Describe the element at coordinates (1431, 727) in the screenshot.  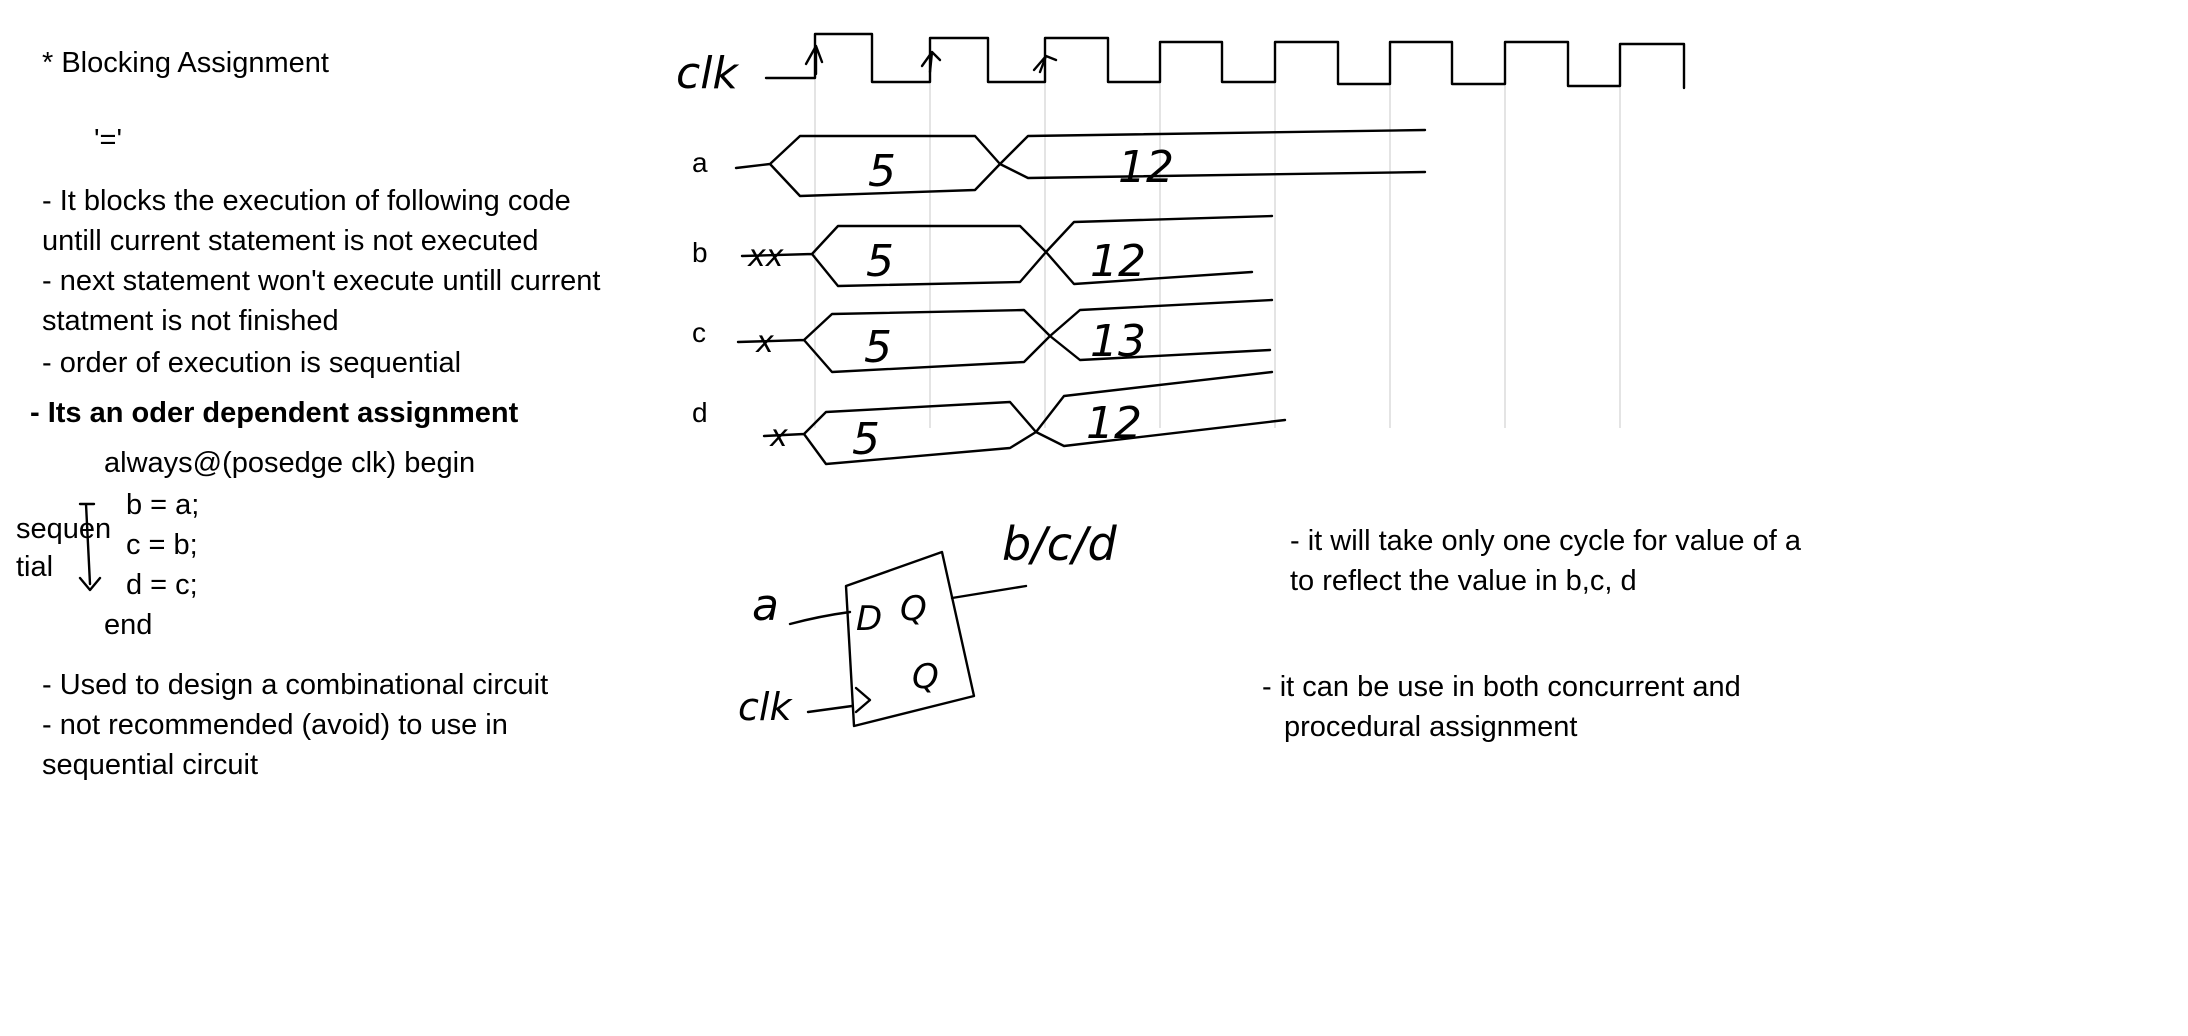
I see `usage-note-line-2: procedural assignment` at that location.